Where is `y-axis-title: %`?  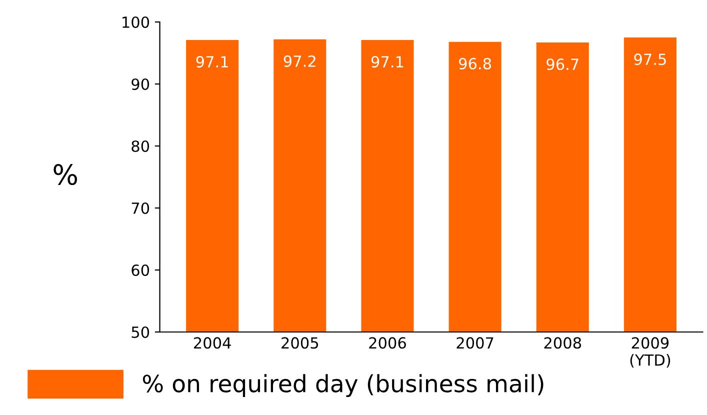
y-axis-title: % is located at coordinates (66, 175).